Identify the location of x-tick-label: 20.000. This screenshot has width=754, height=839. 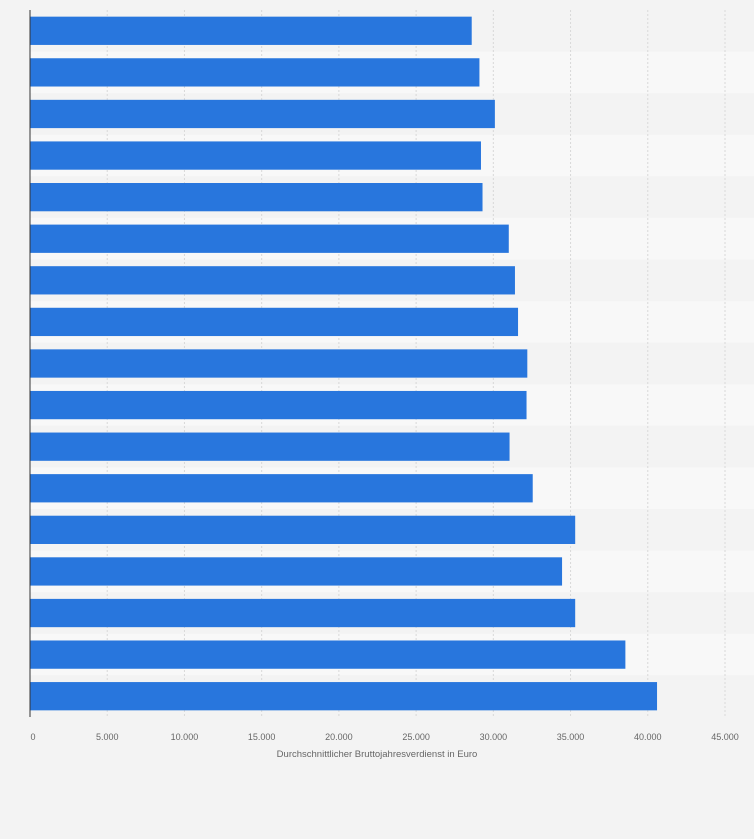
(339, 737).